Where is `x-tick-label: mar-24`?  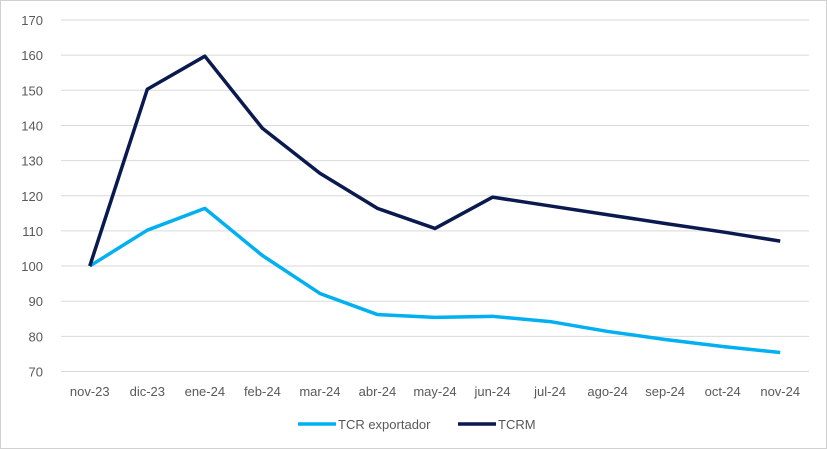 x-tick-label: mar-24 is located at coordinates (319, 391).